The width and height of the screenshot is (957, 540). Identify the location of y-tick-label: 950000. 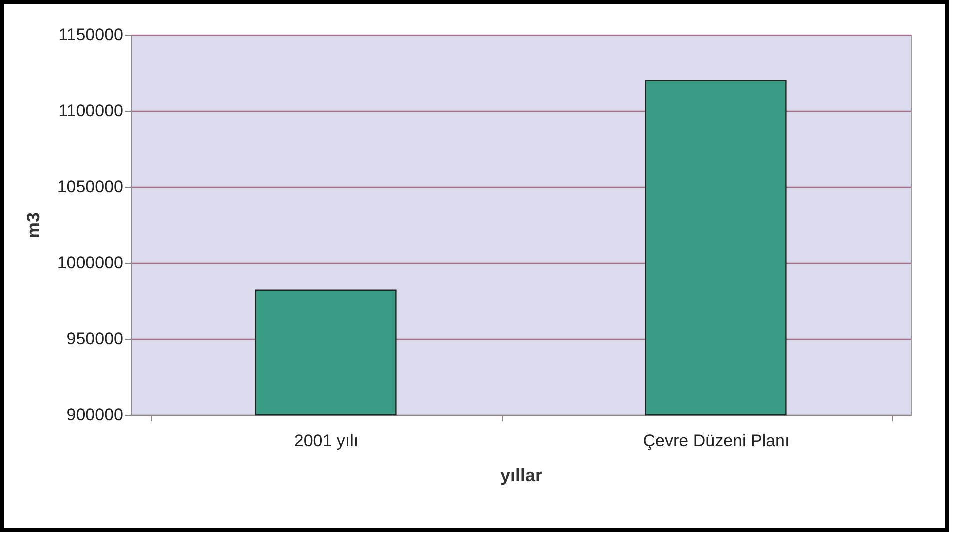
(95, 339).